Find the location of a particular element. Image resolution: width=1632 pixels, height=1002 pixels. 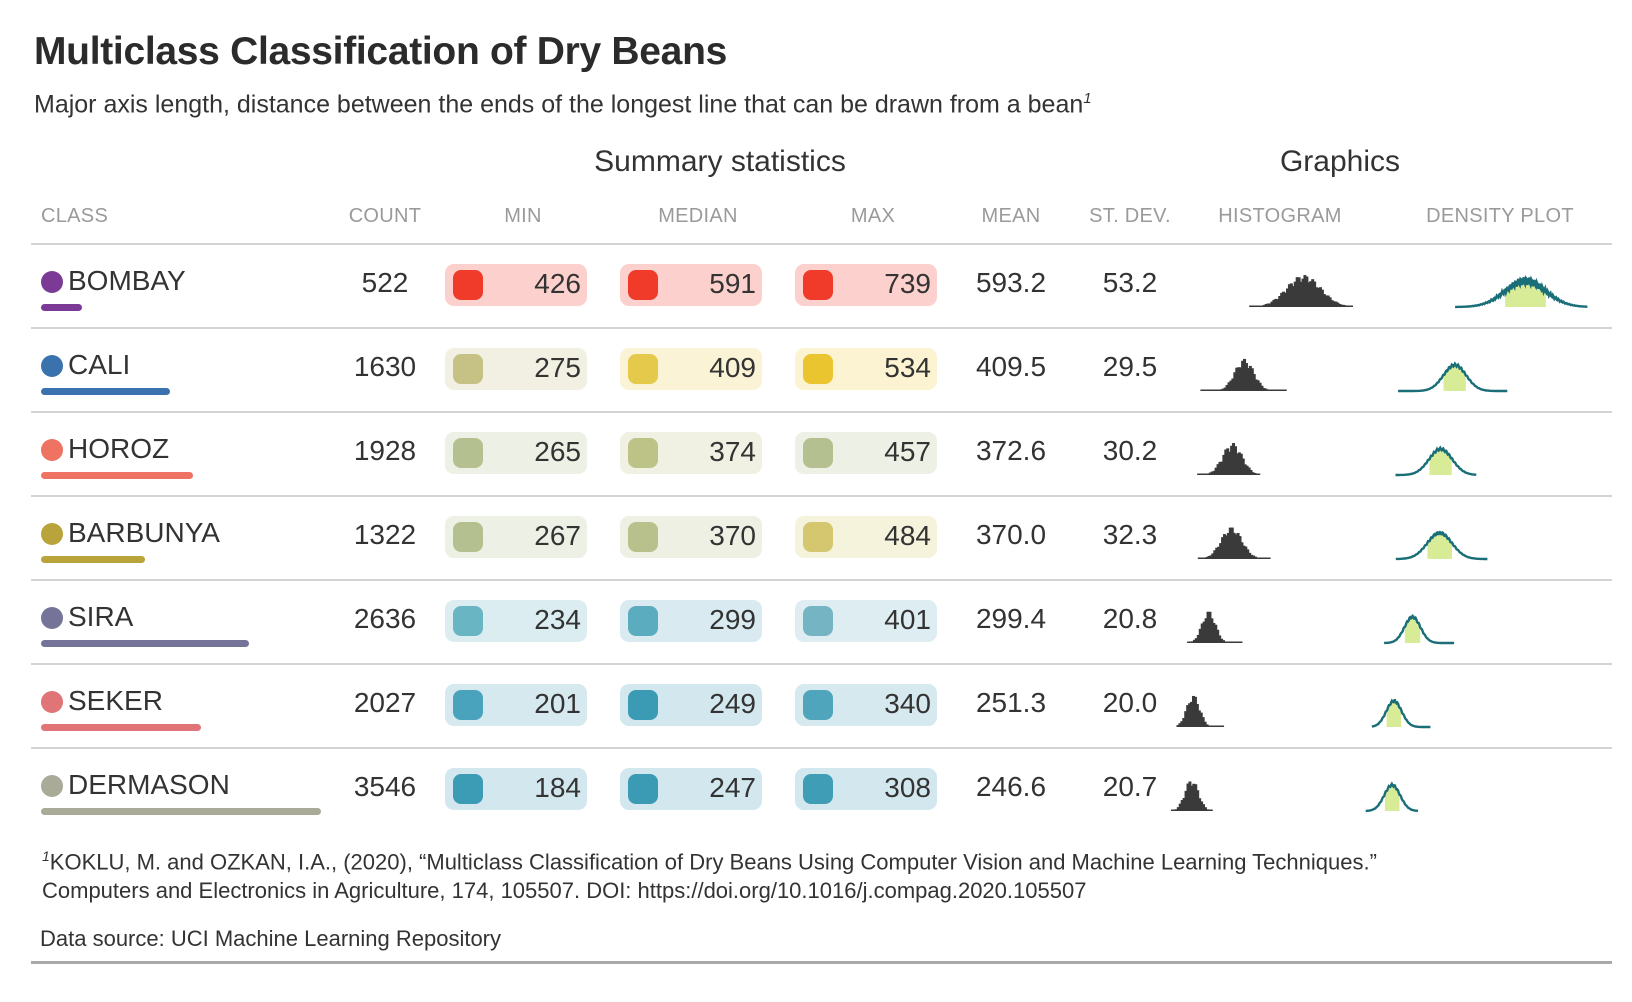

min-value: 267 is located at coordinates (557, 535).